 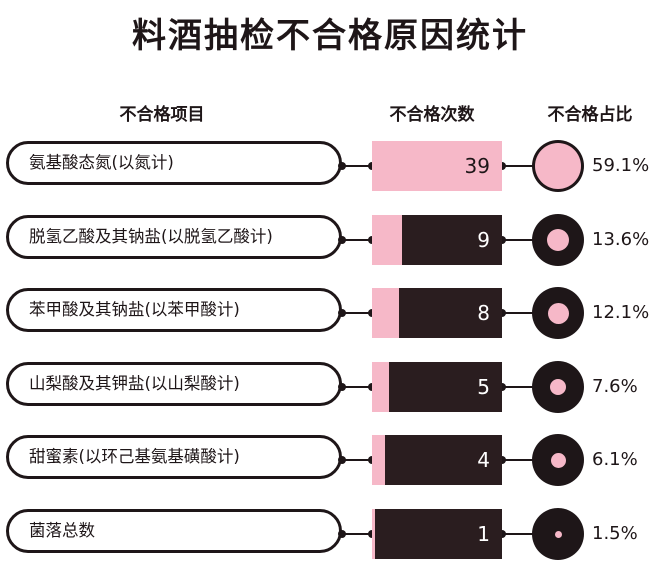 I want to click on count-bar: 4, so click(x=437, y=460).